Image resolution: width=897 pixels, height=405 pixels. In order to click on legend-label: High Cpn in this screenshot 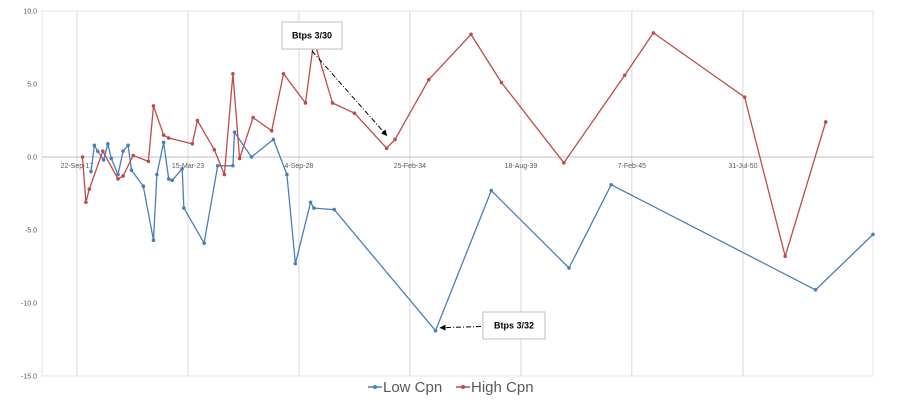, I will do `click(502, 387)`.